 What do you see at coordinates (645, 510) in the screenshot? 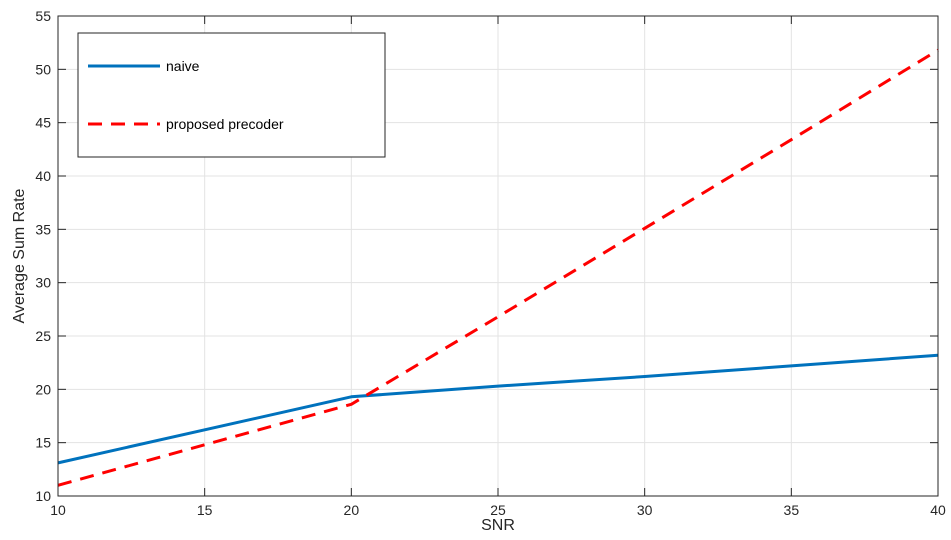
I see `x-tick-label: 30` at bounding box center [645, 510].